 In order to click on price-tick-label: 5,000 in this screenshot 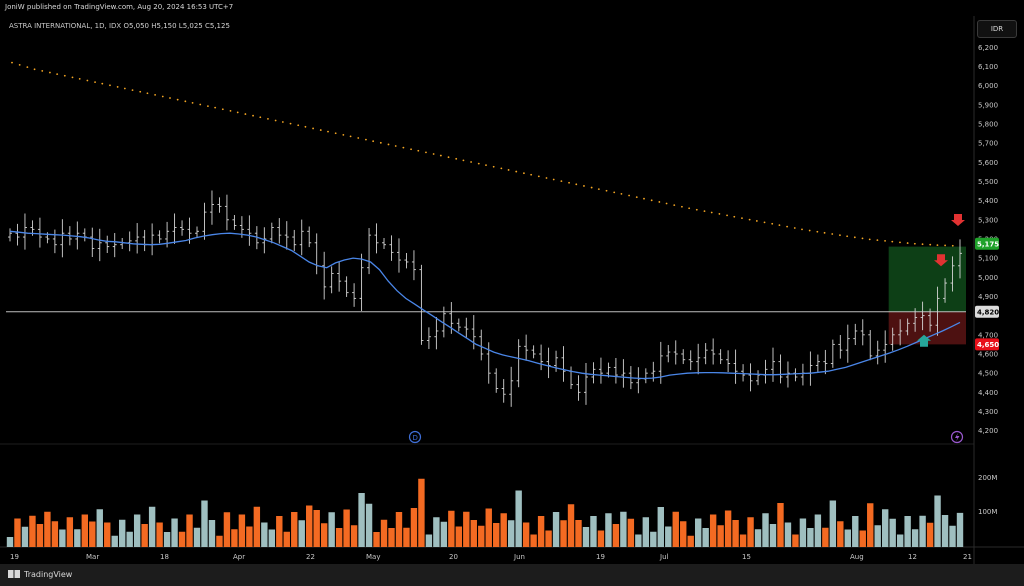, I will do `click(988, 278)`.